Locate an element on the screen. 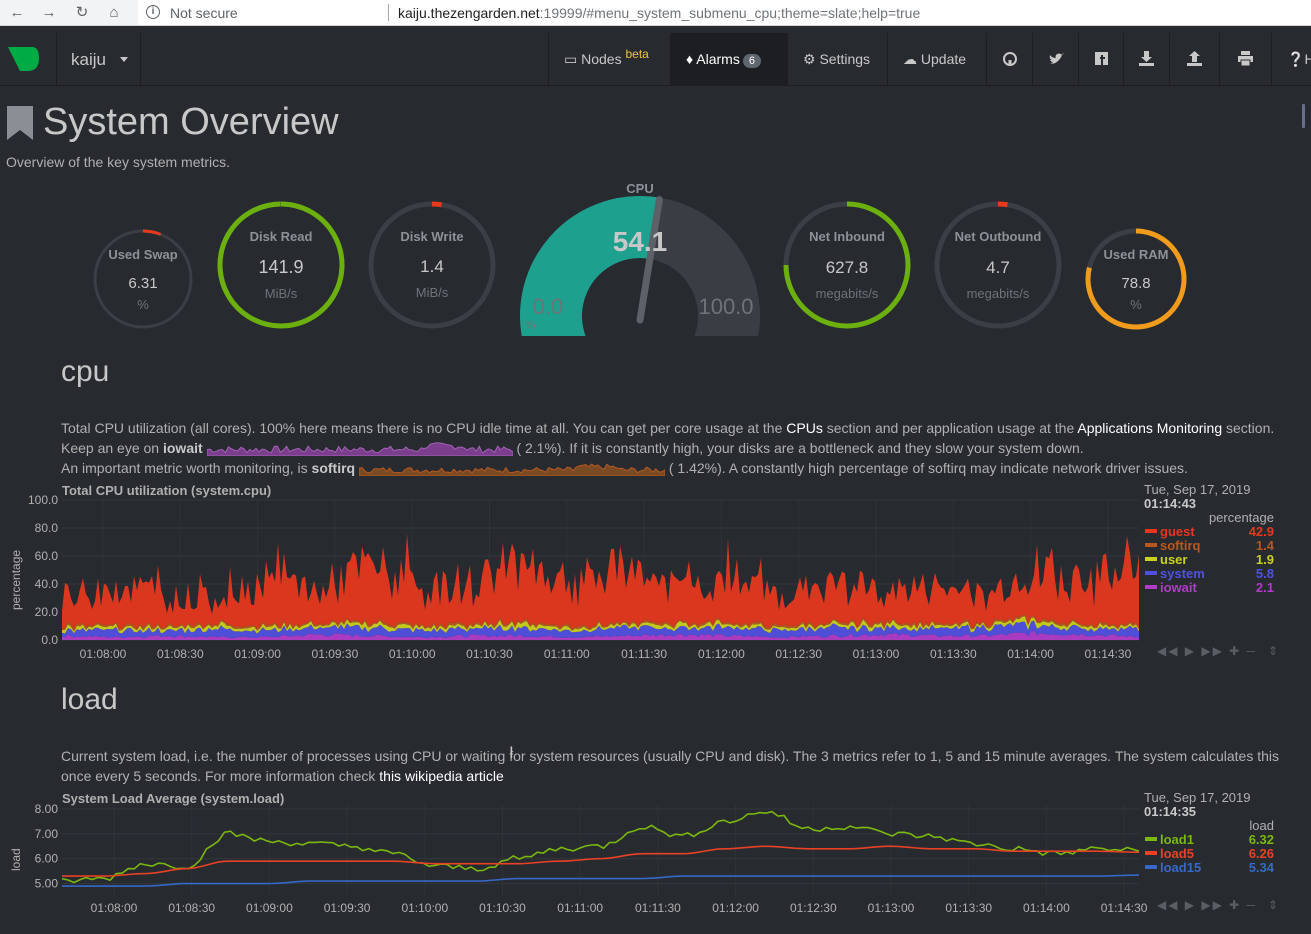  load-xtick-label: 01:11:00 is located at coordinates (580, 908).